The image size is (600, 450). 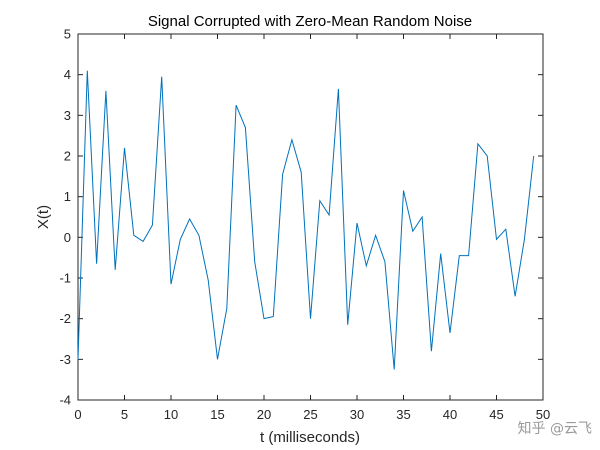 I want to click on y-tick-label: -2, so click(x=65, y=318).